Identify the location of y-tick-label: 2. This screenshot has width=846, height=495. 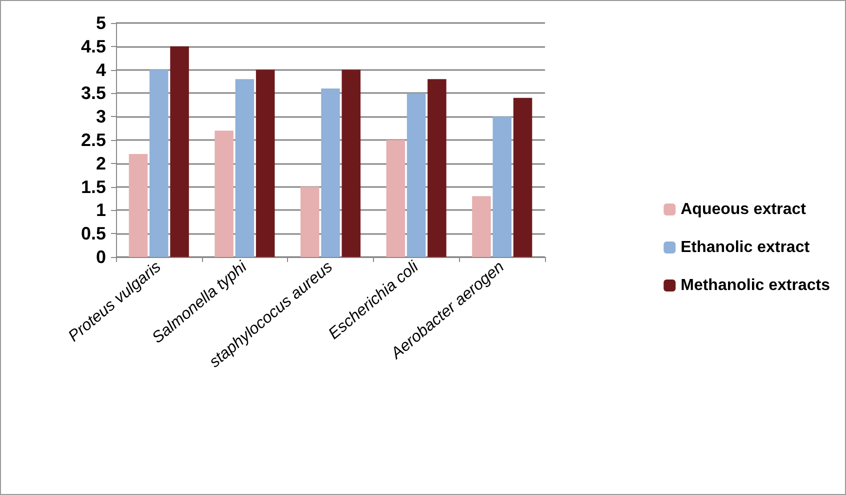
(101, 163).